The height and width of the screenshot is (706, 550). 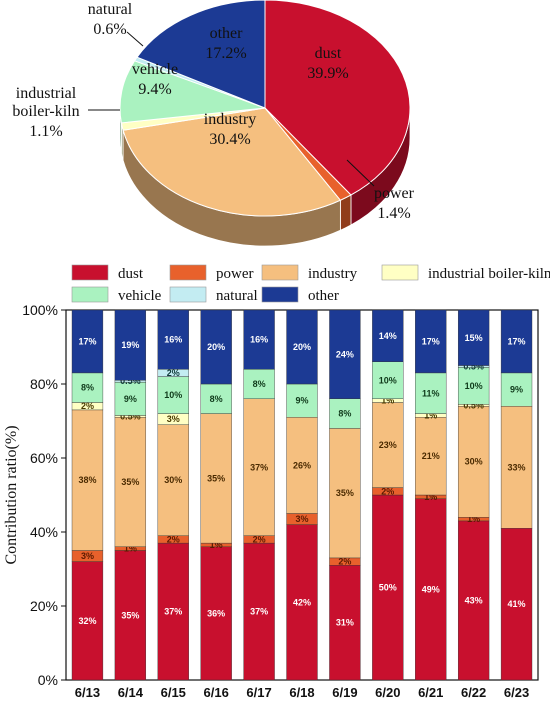 I want to click on data-label-industrial-boiler-kiln-6-15: 3%, so click(x=173, y=419).